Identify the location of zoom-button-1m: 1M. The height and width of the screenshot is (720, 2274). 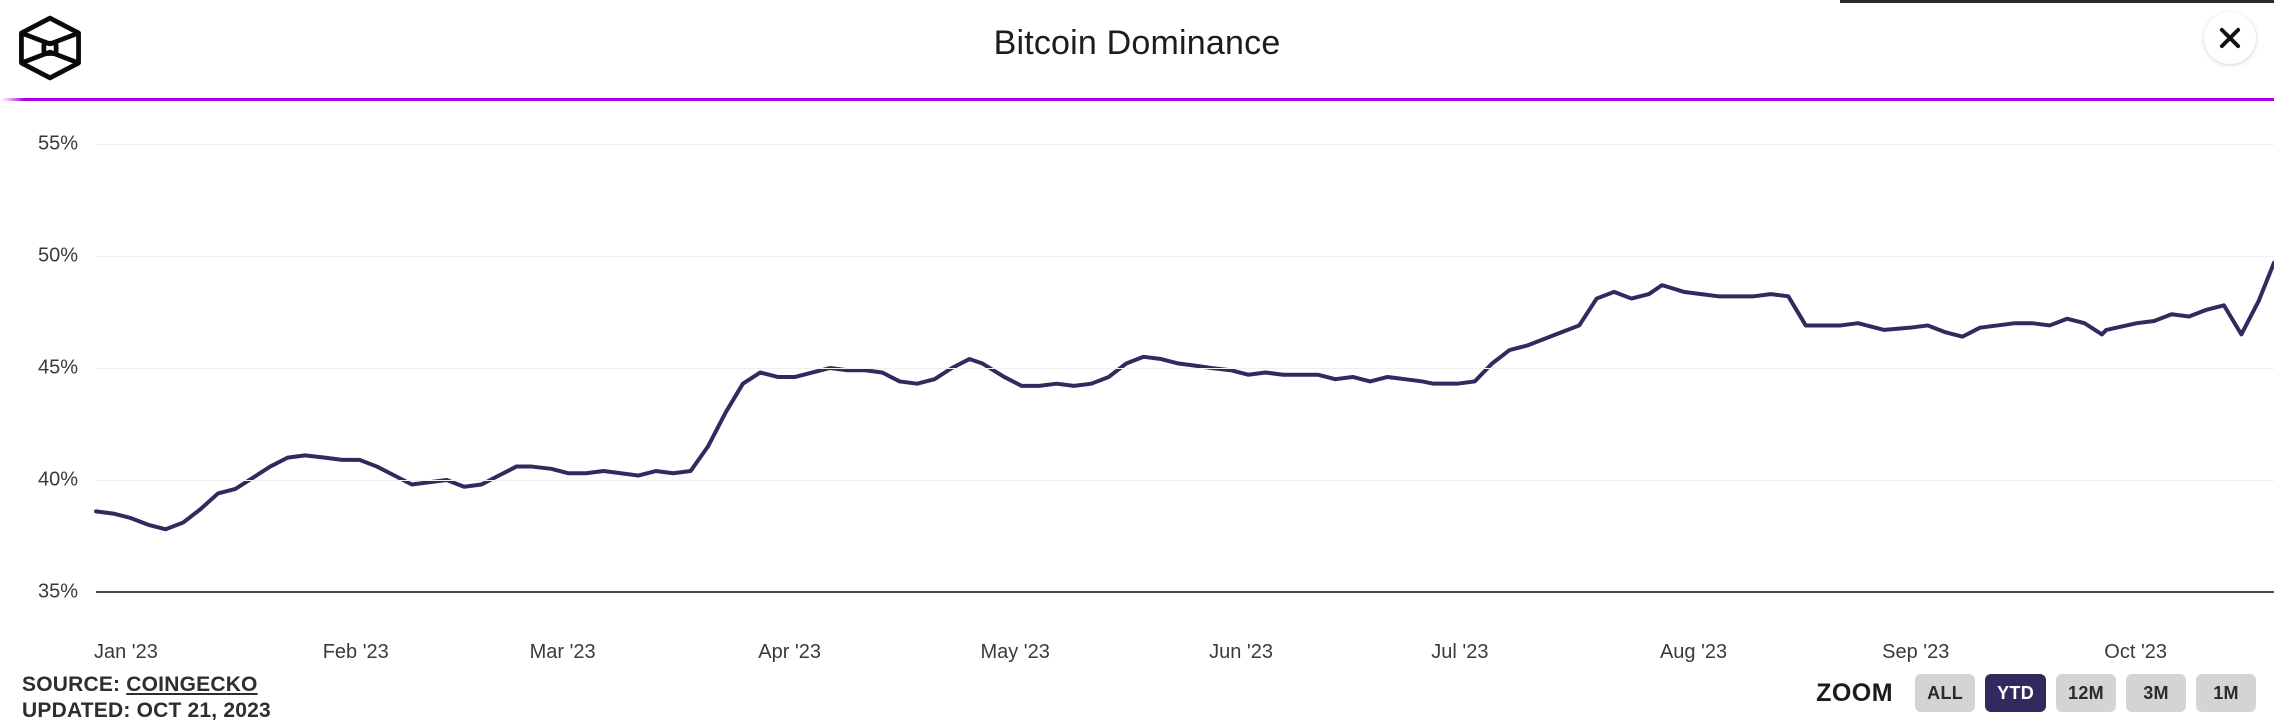
(2226, 693).